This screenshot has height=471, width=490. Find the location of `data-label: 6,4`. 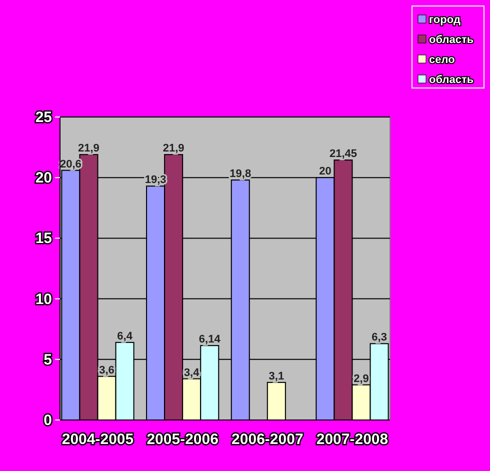

data-label: 6,4 is located at coordinates (125, 336).